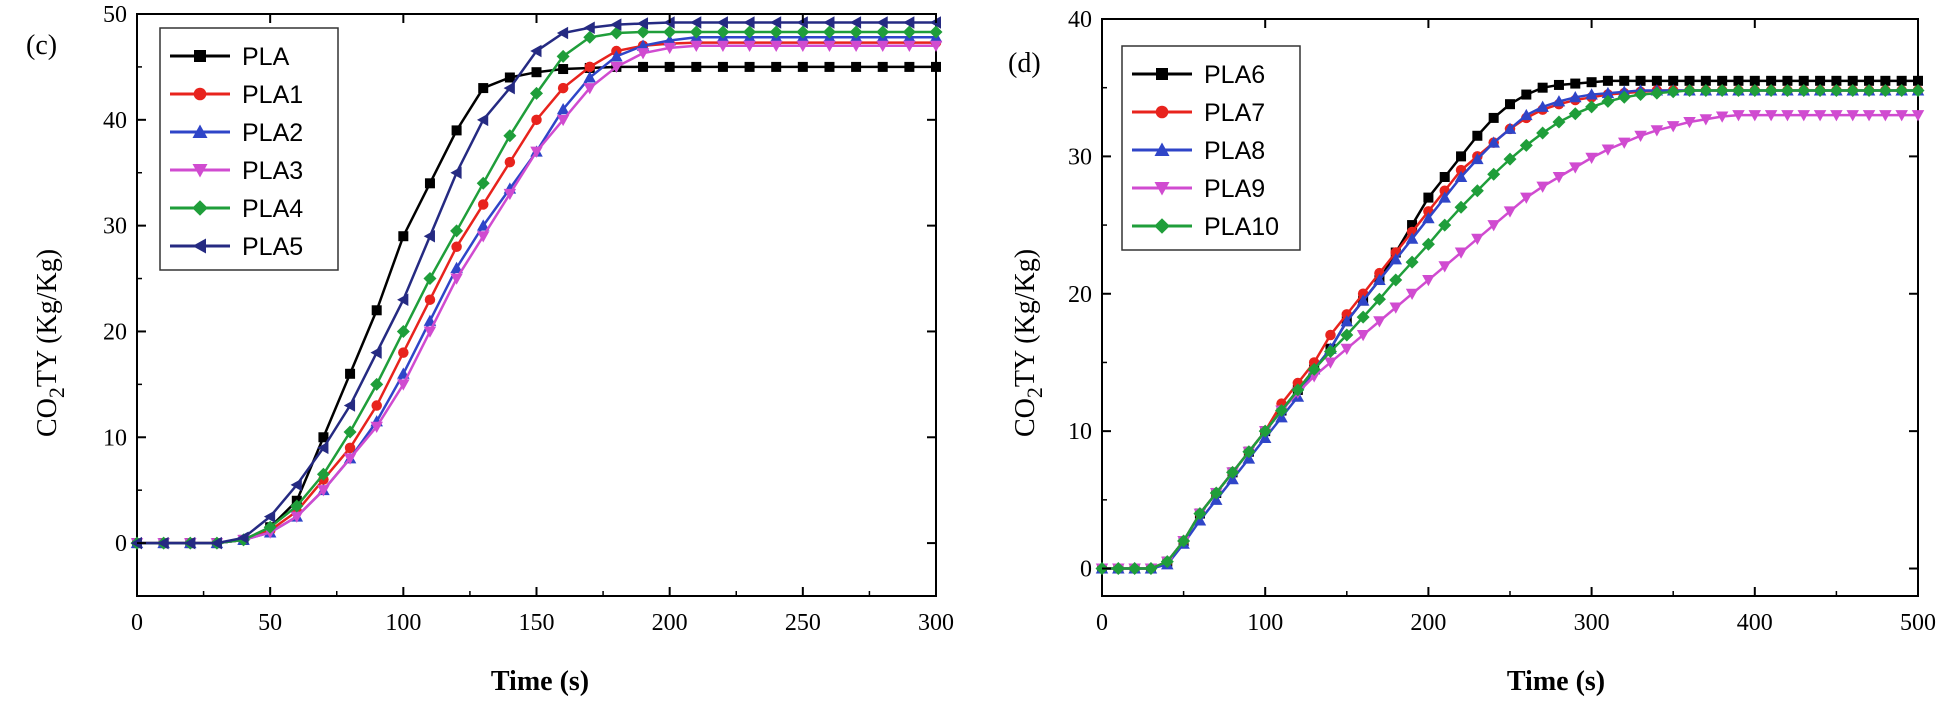 The width and height of the screenshot is (1940, 702). I want to click on legend-label: PLA3, so click(272, 171).